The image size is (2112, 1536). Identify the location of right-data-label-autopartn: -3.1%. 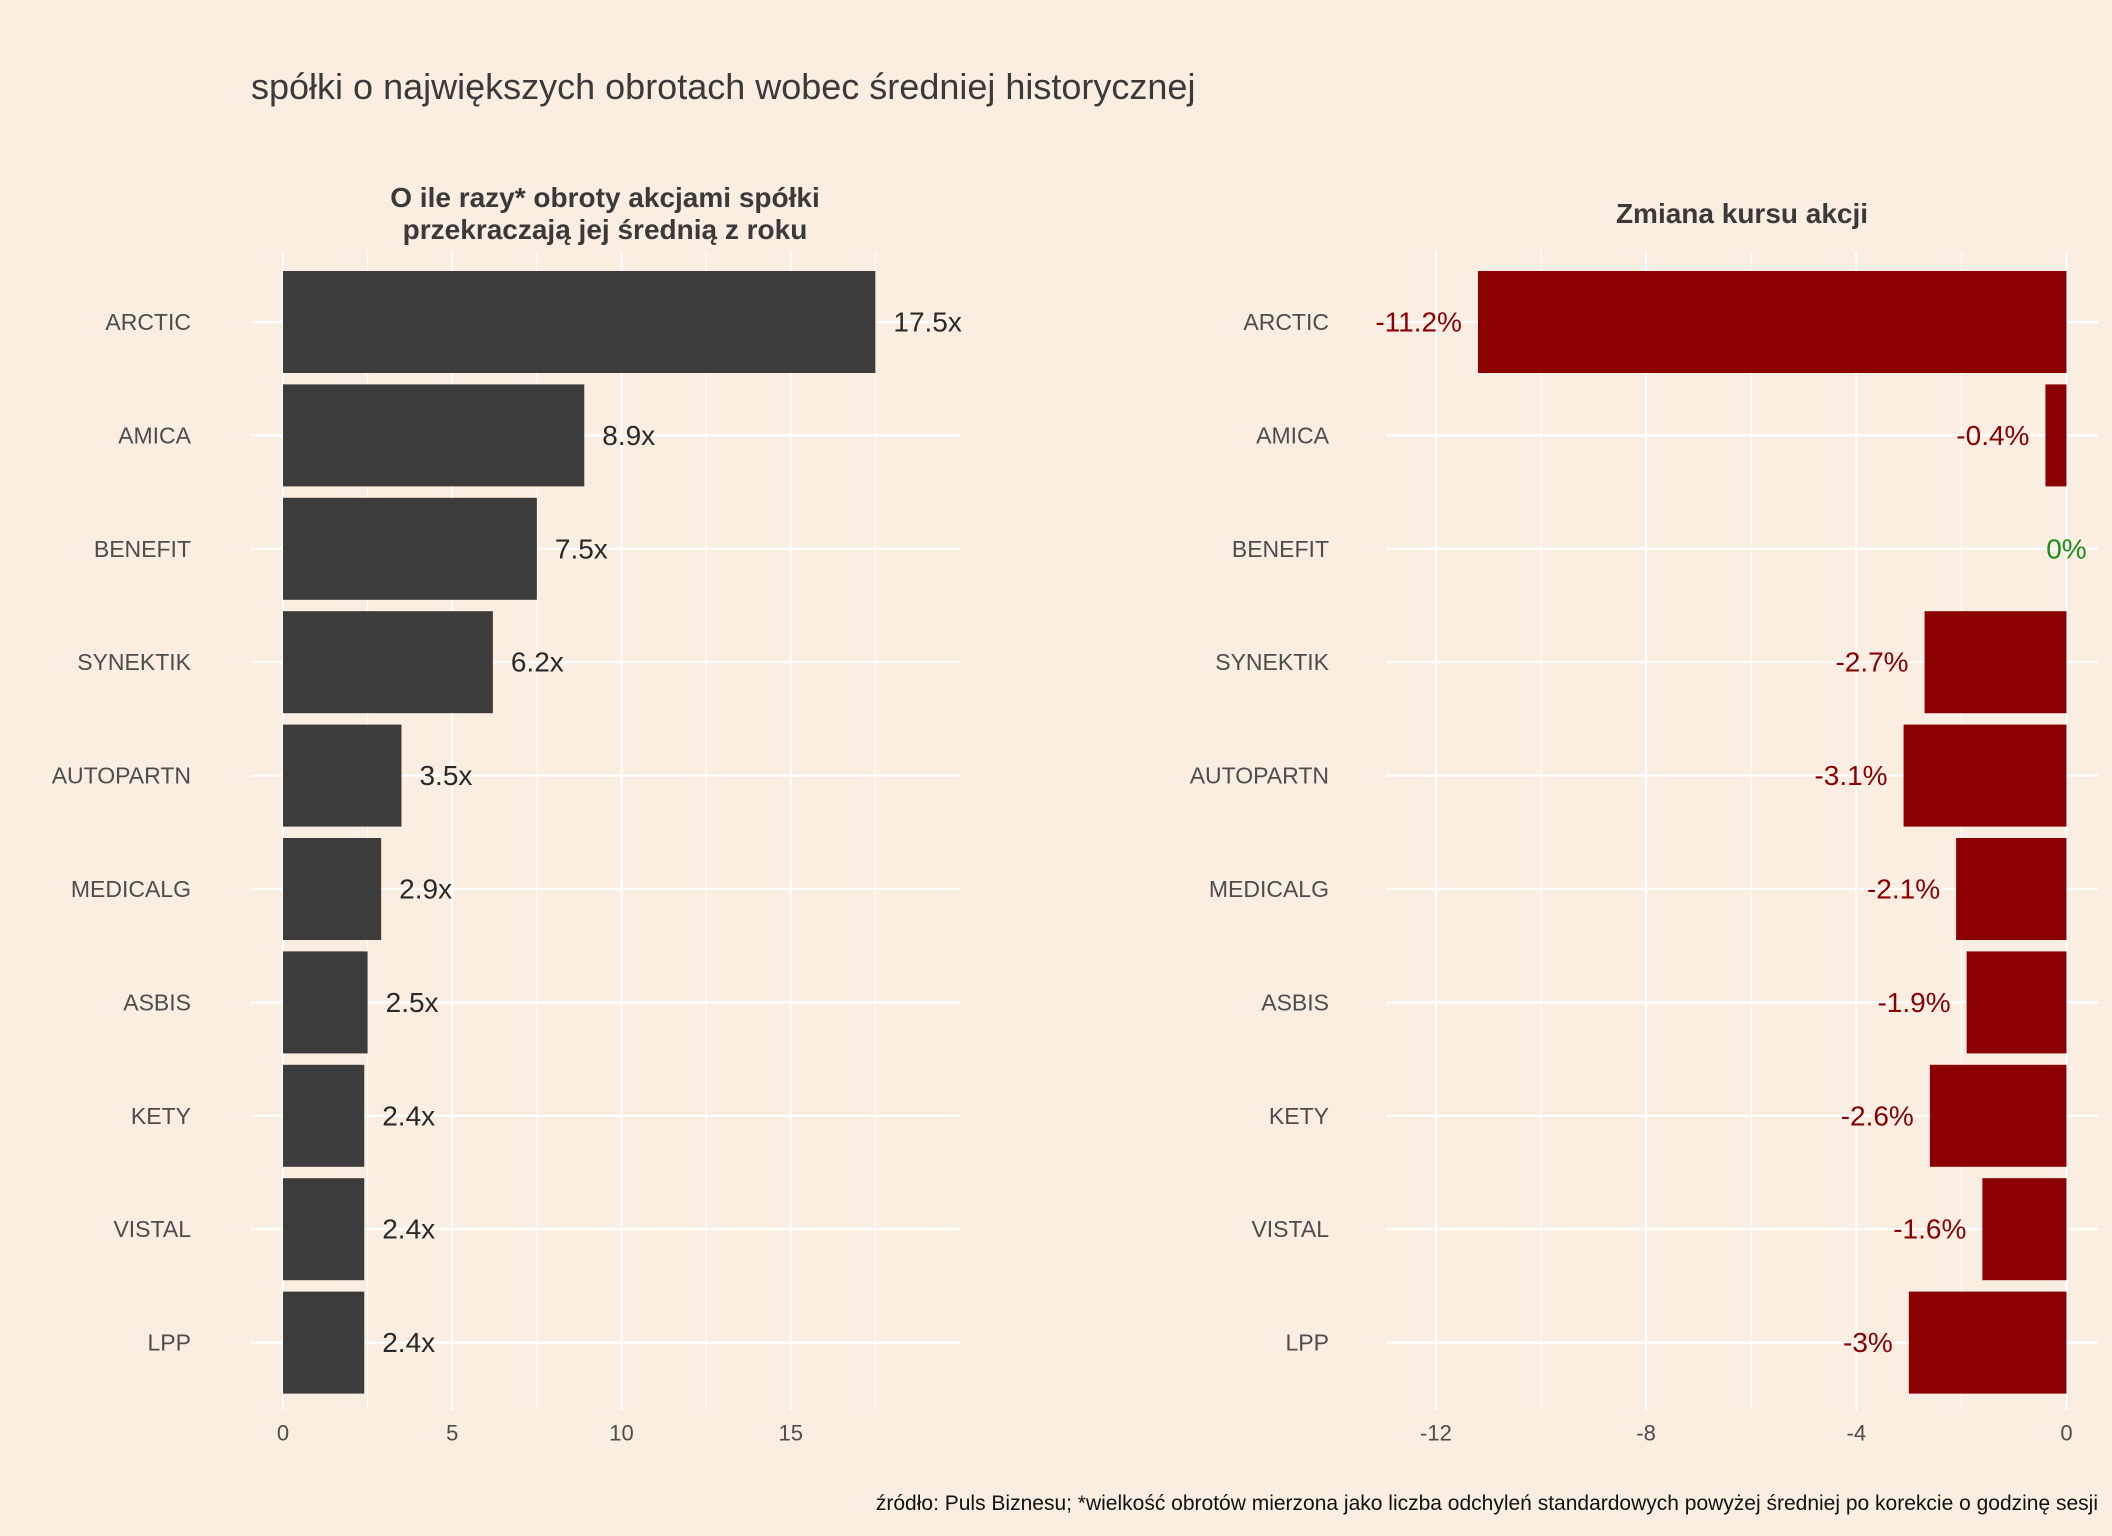
(1850, 775).